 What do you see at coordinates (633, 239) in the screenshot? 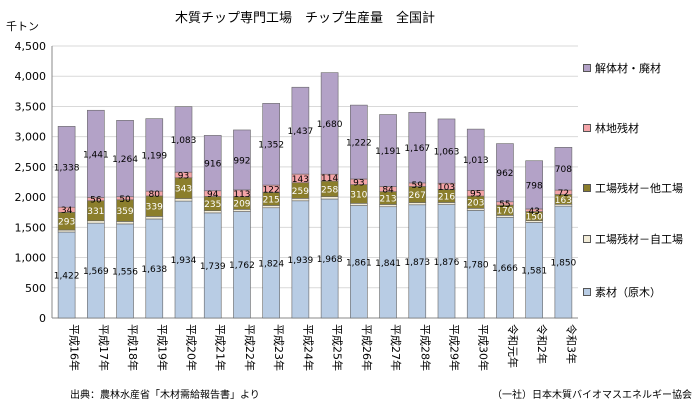
I see `legend-item: 工場残材－自工場` at bounding box center [633, 239].